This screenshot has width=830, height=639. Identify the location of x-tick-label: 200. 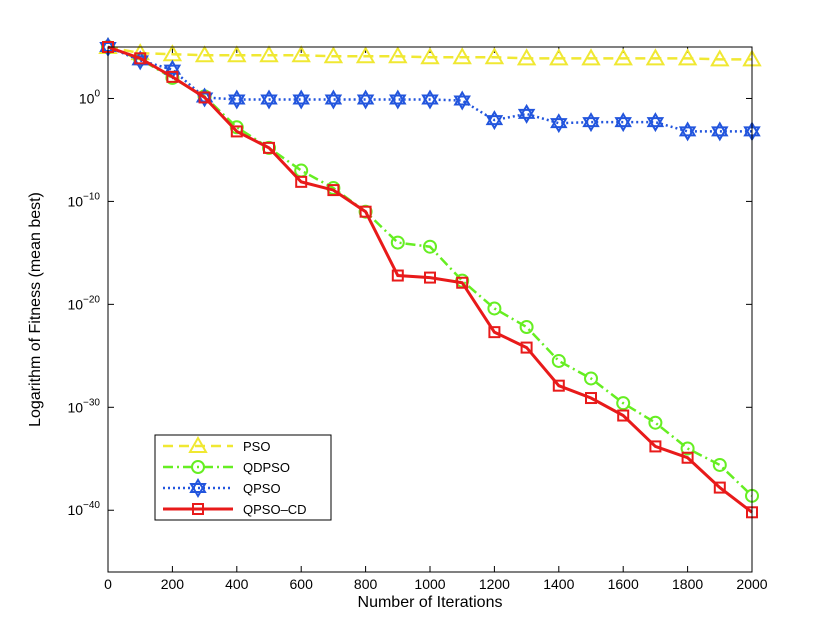
(173, 584).